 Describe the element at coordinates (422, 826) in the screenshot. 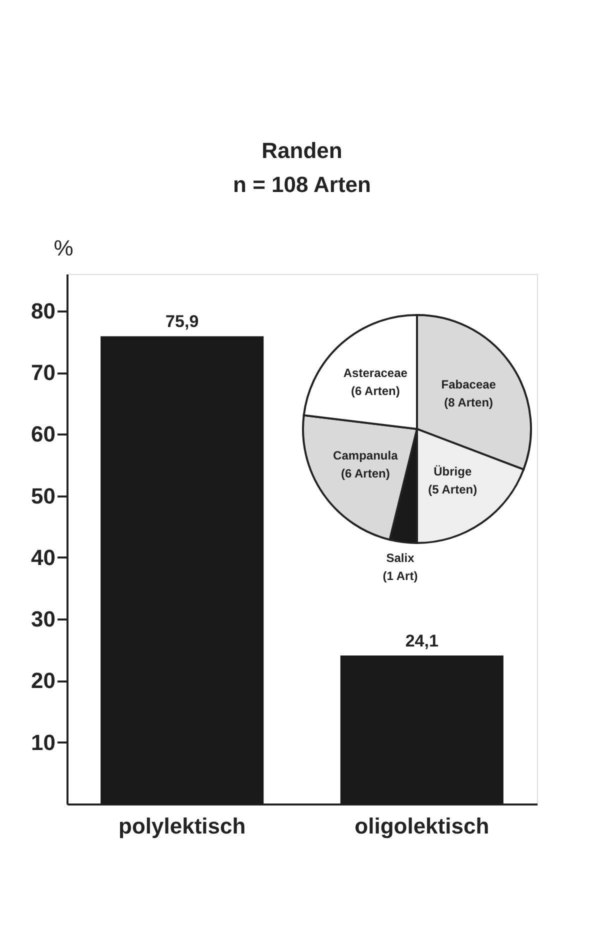

I see `x-tick-label: oligolektisch` at that location.